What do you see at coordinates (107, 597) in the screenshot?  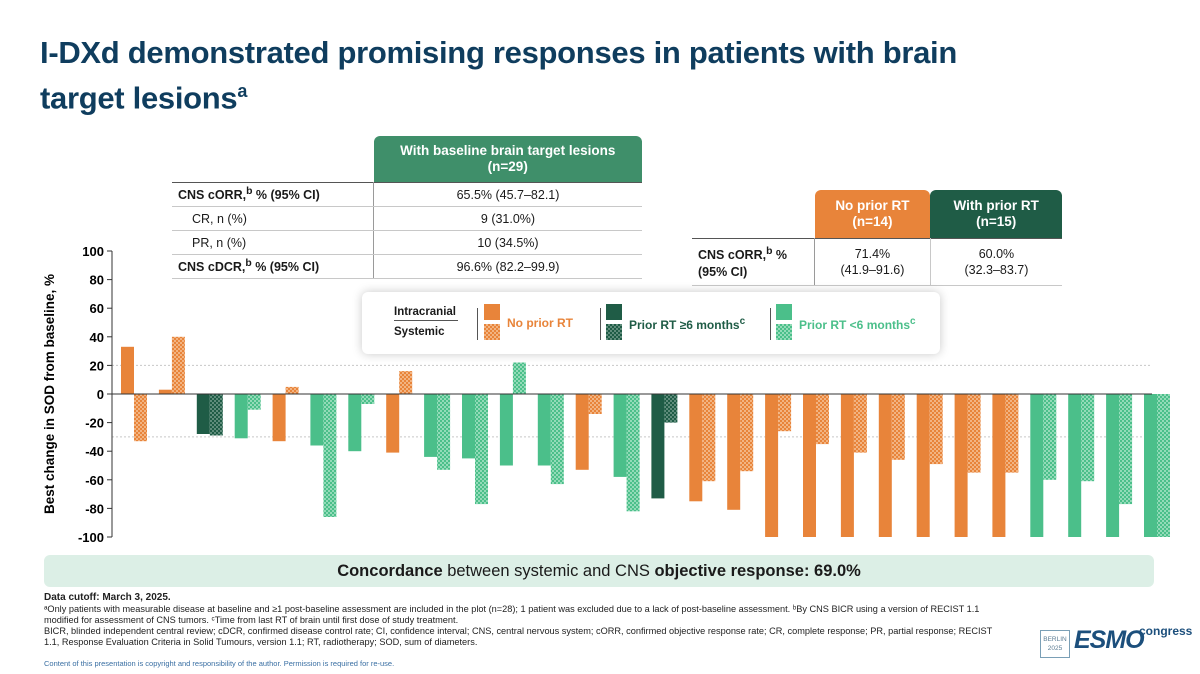 I see `data-cutoff: Data cutoff: March 3, 2025.` at bounding box center [107, 597].